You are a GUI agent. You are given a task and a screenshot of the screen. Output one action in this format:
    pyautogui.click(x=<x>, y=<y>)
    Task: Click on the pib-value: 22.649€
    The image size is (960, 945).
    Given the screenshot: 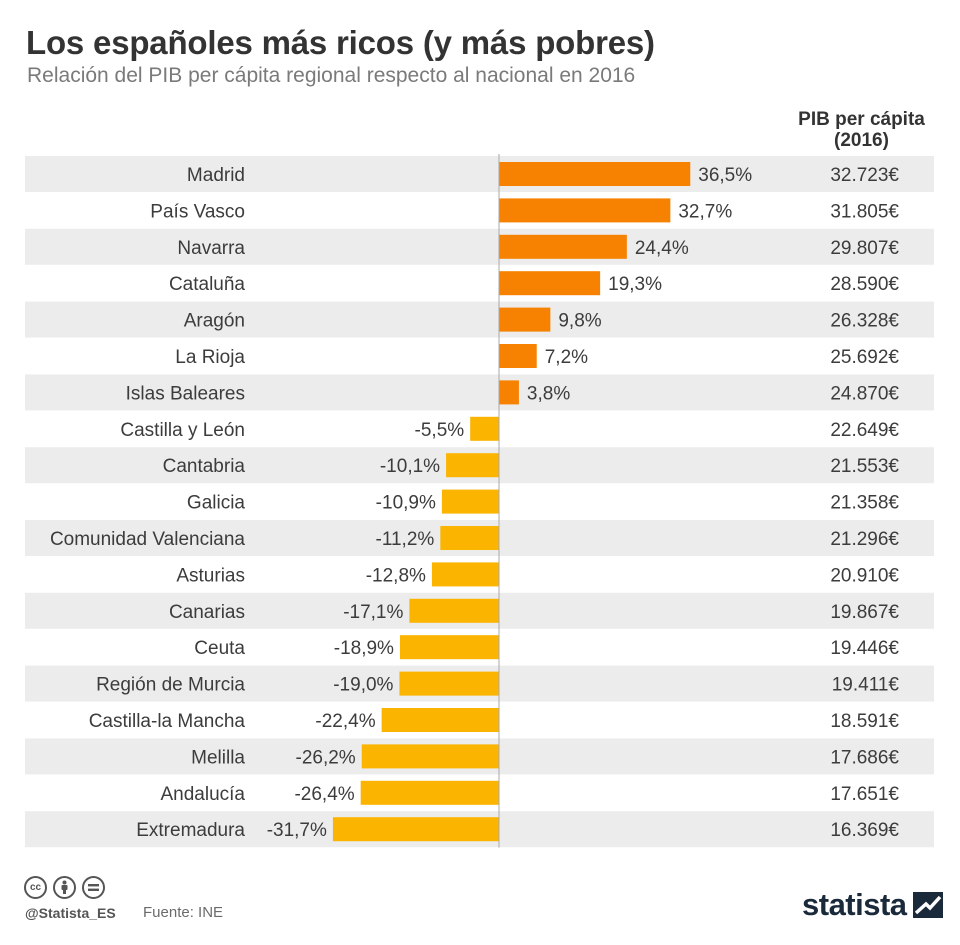 What is the action you would take?
    pyautogui.click(x=864, y=430)
    